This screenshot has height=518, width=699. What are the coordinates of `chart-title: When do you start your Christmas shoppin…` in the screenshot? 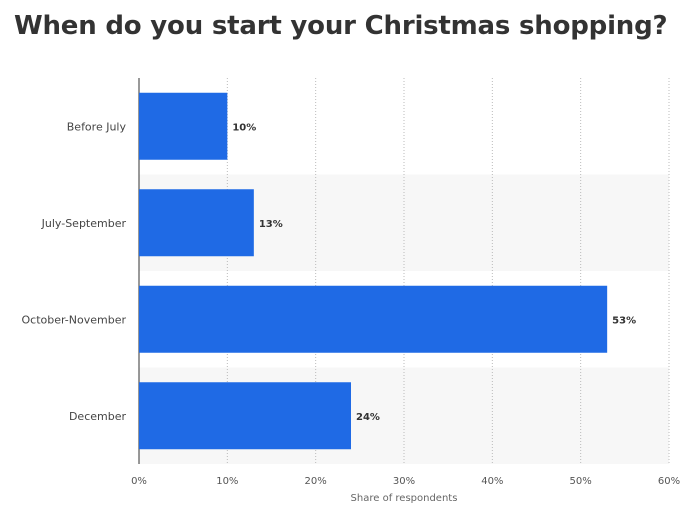 It's located at (341, 26).